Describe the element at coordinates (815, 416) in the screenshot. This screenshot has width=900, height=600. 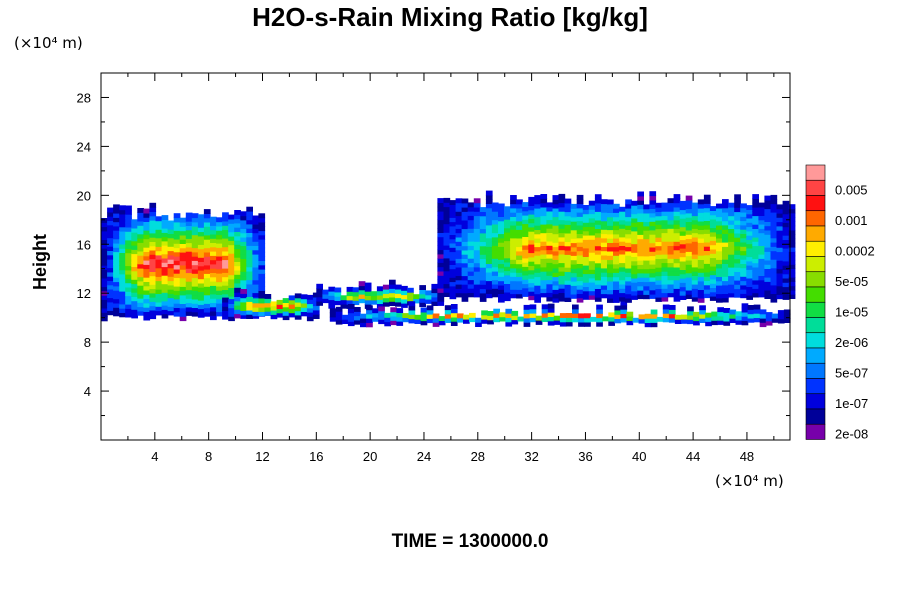
I see `legend-swatch` at that location.